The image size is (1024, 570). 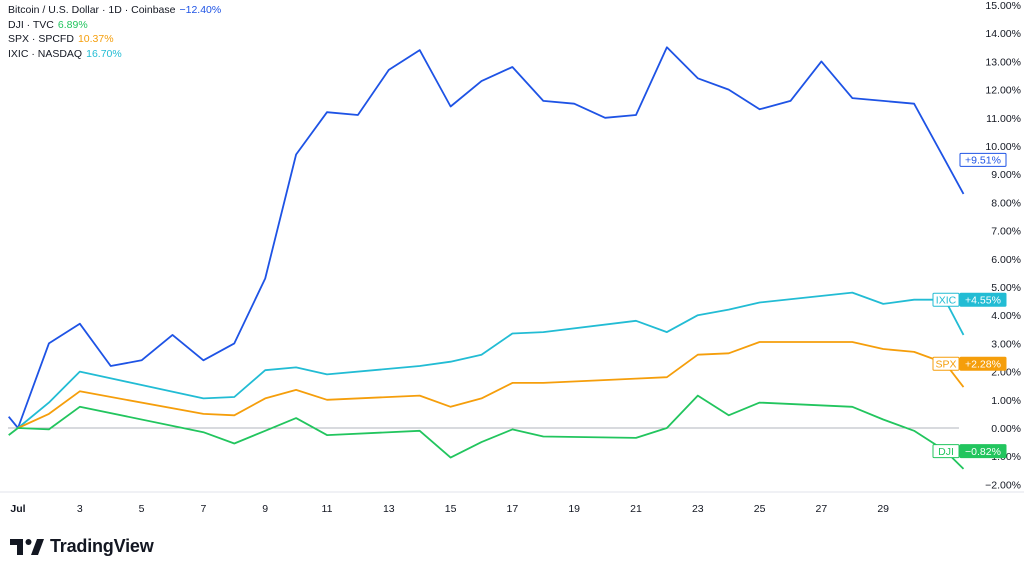 What do you see at coordinates (822, 509) in the screenshot?
I see `x-tick-label: 27` at bounding box center [822, 509].